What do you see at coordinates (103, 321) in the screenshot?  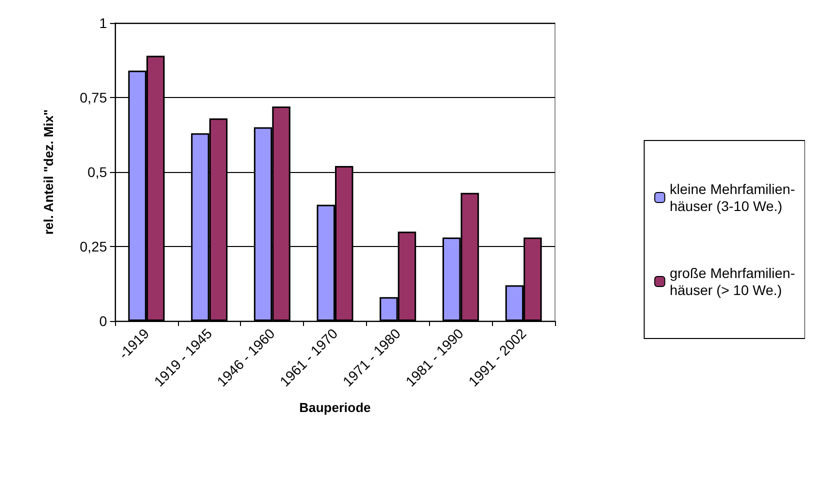 I see `y-tick-label: 0` at bounding box center [103, 321].